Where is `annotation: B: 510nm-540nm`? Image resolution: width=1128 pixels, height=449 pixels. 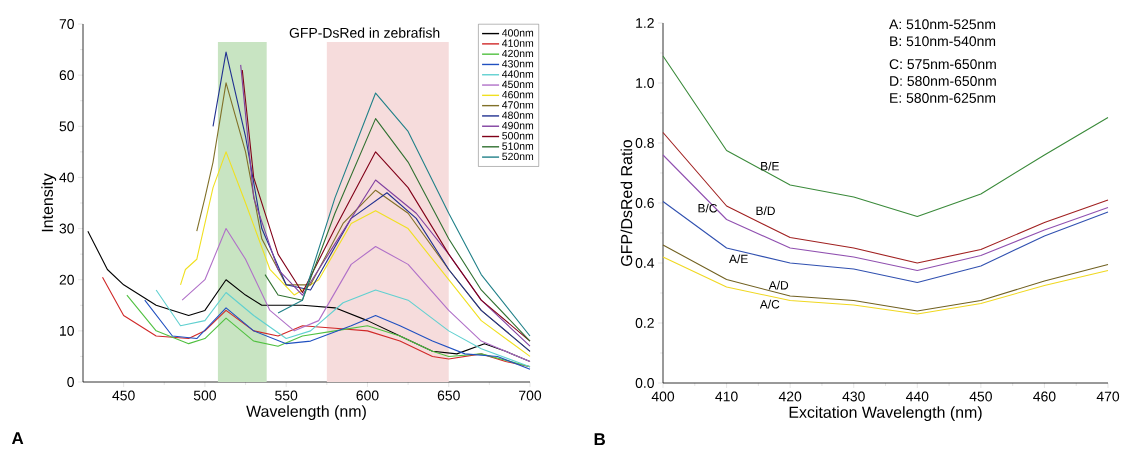
annotation: B: 510nm-540nm is located at coordinates (943, 41).